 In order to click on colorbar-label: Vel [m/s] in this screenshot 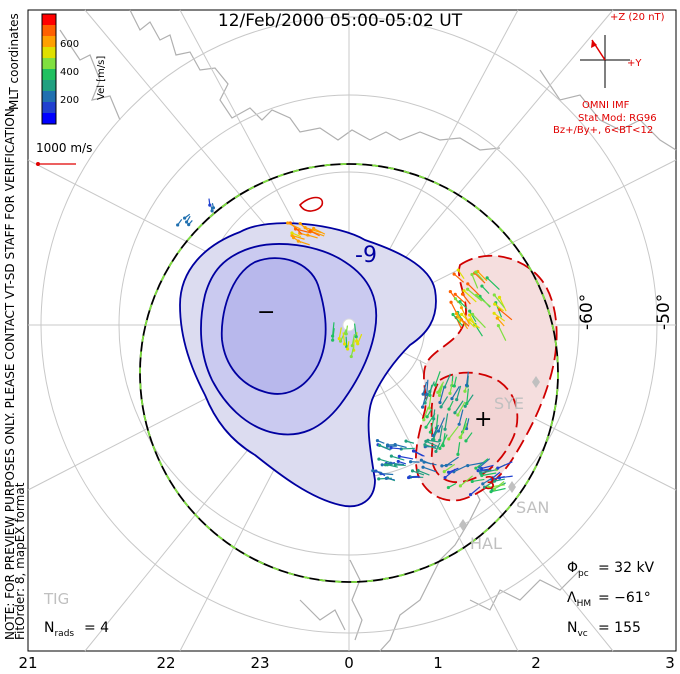, I will do `click(101, 78)`.